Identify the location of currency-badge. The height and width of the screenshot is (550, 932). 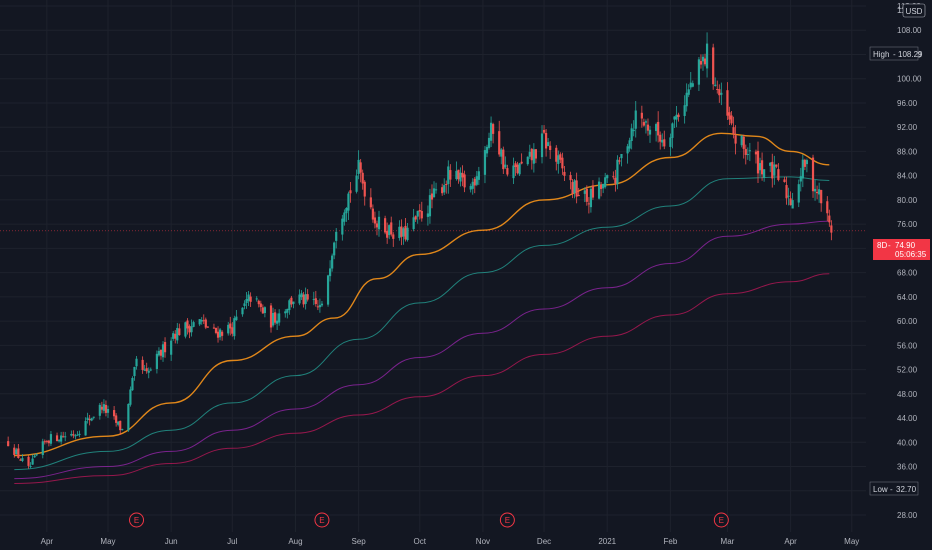
(914, 10).